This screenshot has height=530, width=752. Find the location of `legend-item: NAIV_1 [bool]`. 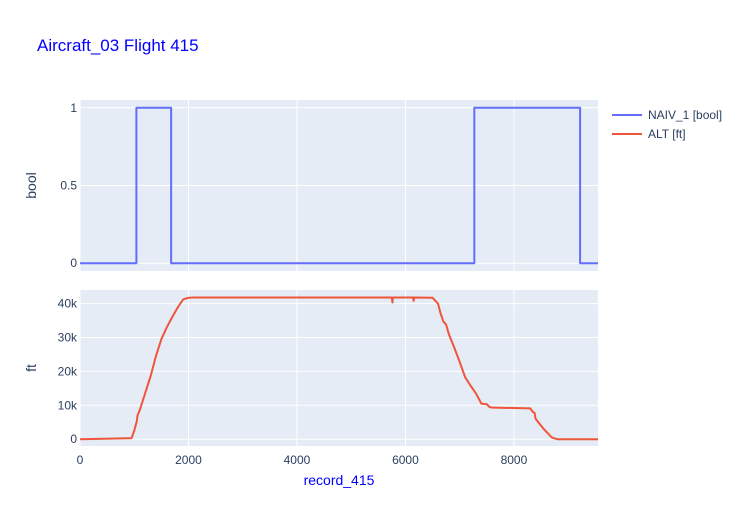

legend-item: NAIV_1 [bool] is located at coordinates (667, 115).